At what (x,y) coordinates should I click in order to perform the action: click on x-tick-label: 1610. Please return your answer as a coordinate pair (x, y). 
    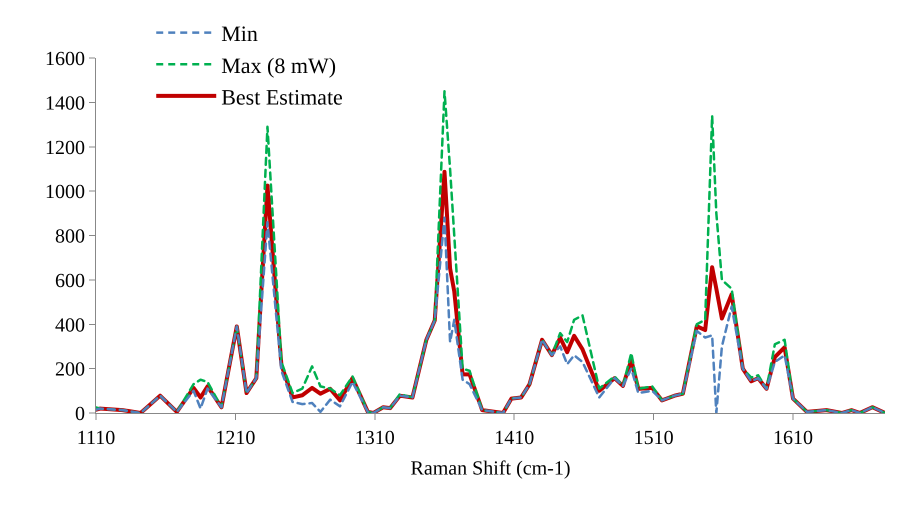
    Looking at the image, I should click on (793, 438).